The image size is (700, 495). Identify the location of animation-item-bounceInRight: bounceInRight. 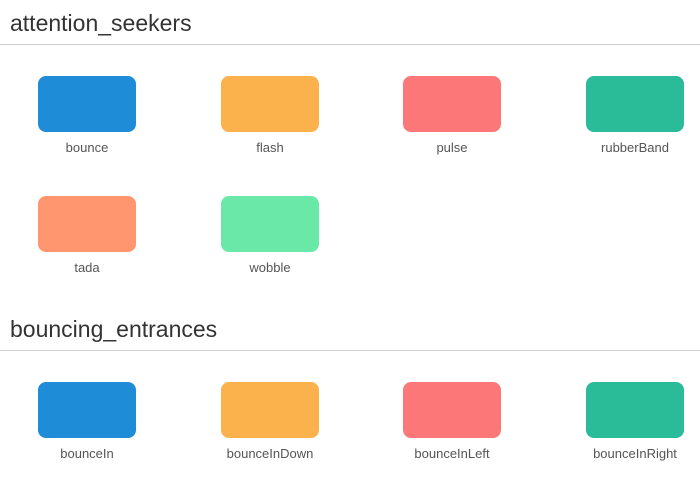
(632, 422).